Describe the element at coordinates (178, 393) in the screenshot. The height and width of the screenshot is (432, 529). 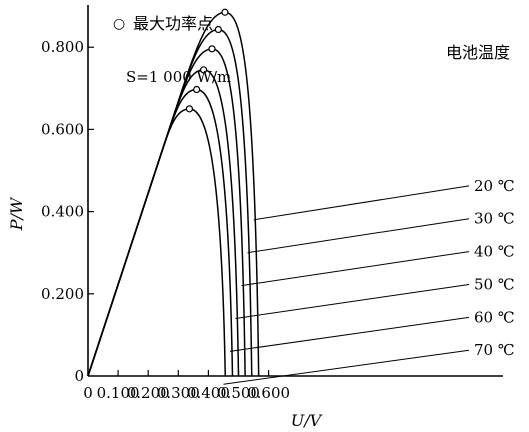
I see `x-tick-label: 0.300` at that location.